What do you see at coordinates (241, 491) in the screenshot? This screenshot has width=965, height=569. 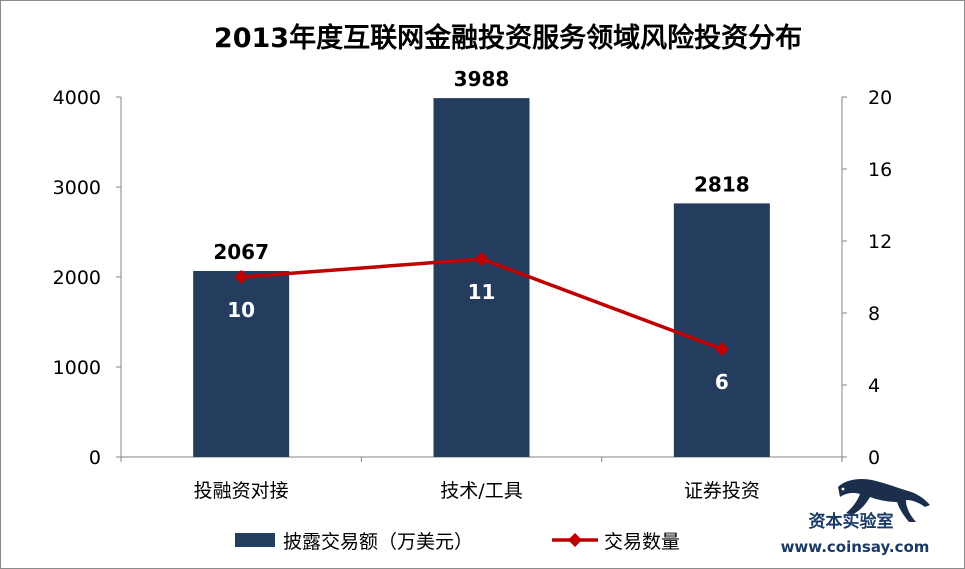 I see `x-tick-label: 投融资对接` at bounding box center [241, 491].